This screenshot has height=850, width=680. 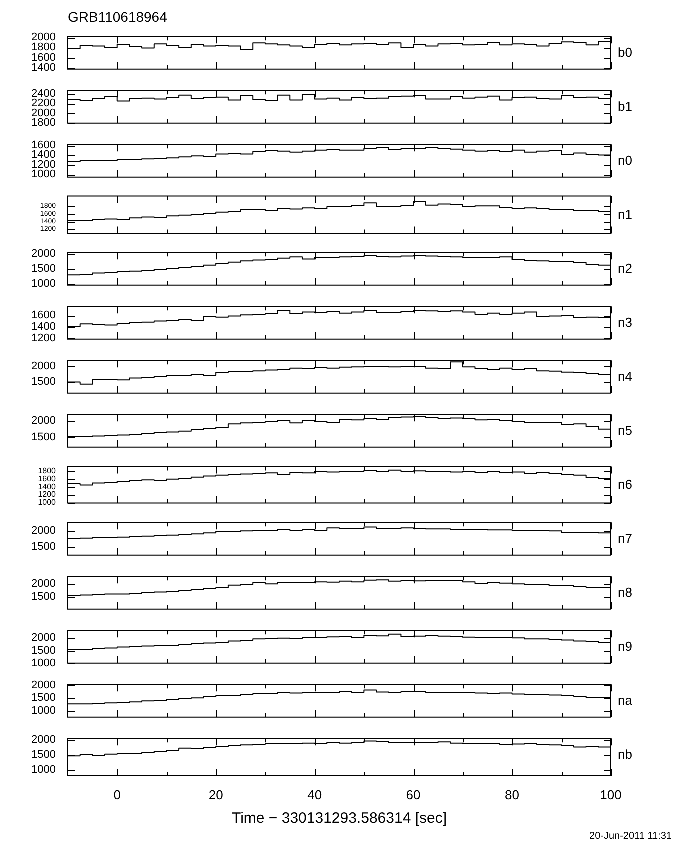 I want to click on y-axis-title: b0, so click(x=625, y=53).